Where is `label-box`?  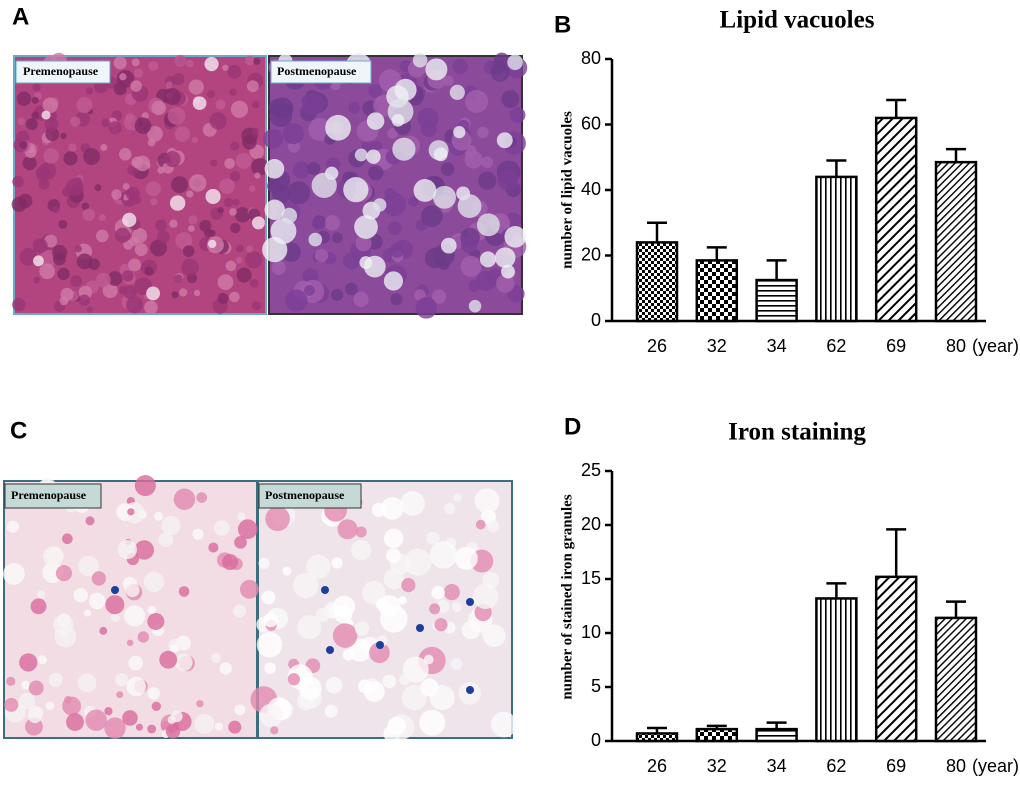
label-box is located at coordinates (310, 496).